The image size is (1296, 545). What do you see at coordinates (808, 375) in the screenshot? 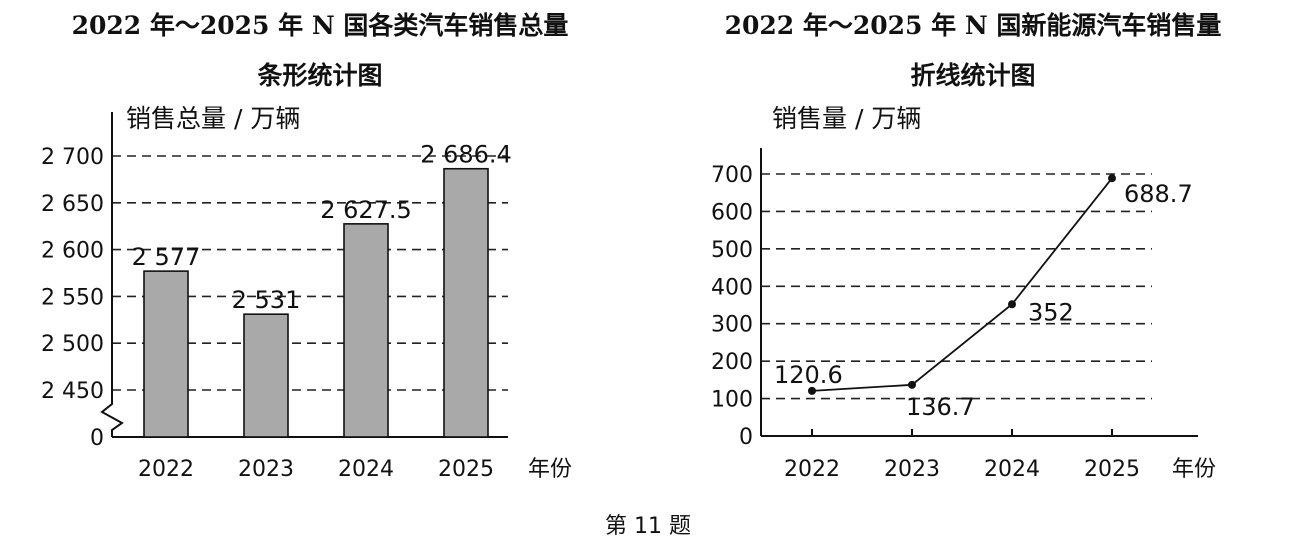
I see `line-value-label: 120.6` at bounding box center [808, 375].